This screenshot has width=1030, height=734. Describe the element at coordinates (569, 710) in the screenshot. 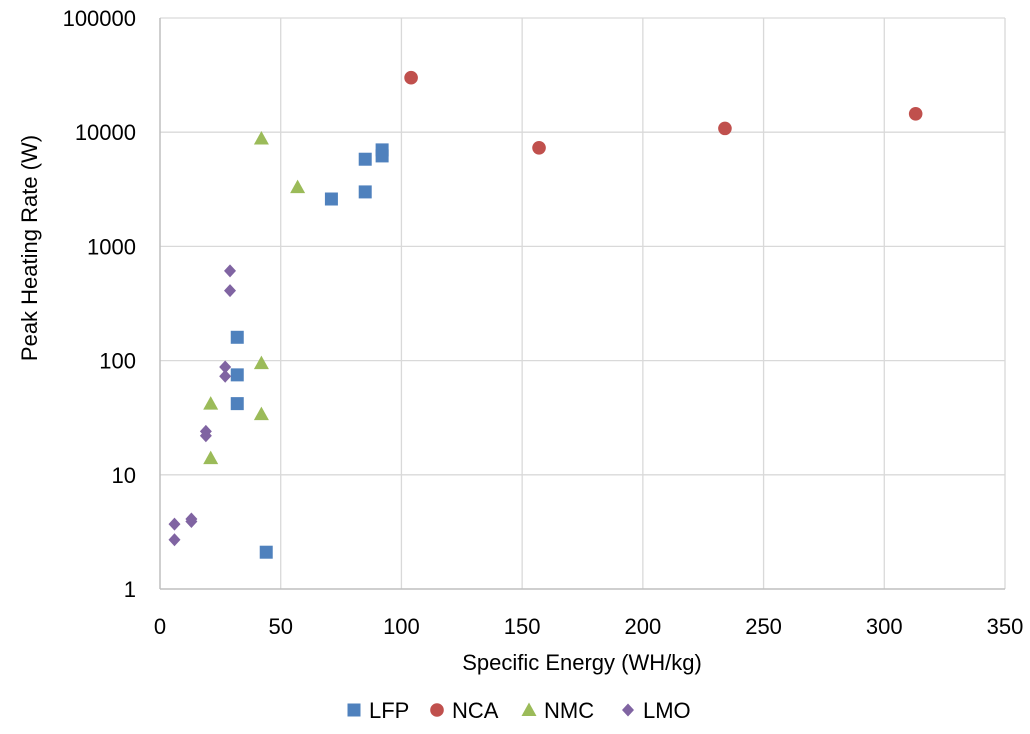

I see `legend-nmc-label: NMC` at that location.